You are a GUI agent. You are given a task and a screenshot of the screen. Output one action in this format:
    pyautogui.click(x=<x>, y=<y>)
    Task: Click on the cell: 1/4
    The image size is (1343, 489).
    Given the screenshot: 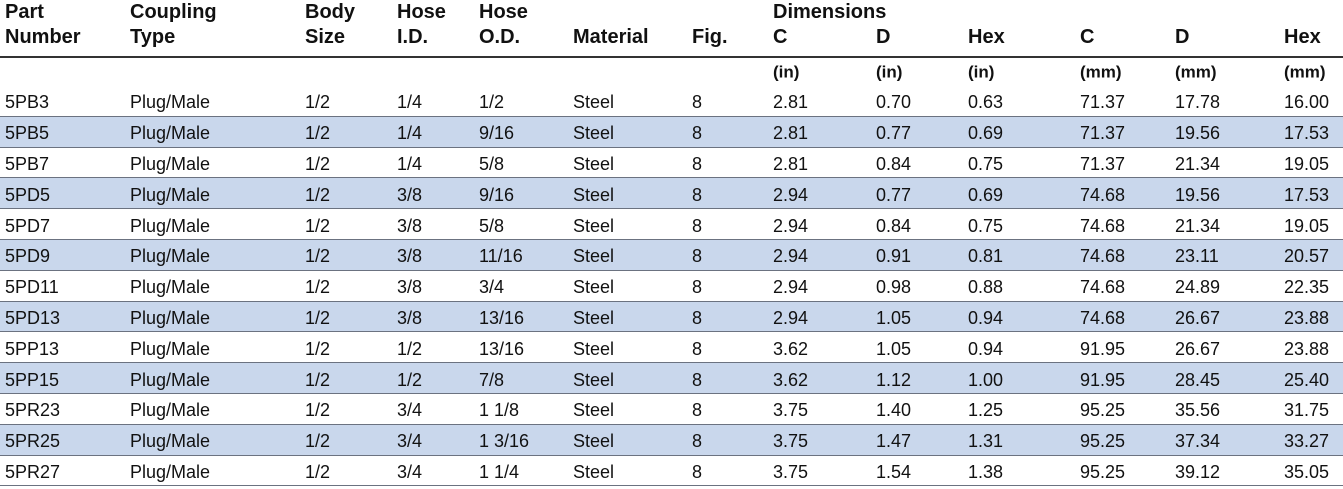 What is the action you would take?
    pyautogui.click(x=410, y=133)
    